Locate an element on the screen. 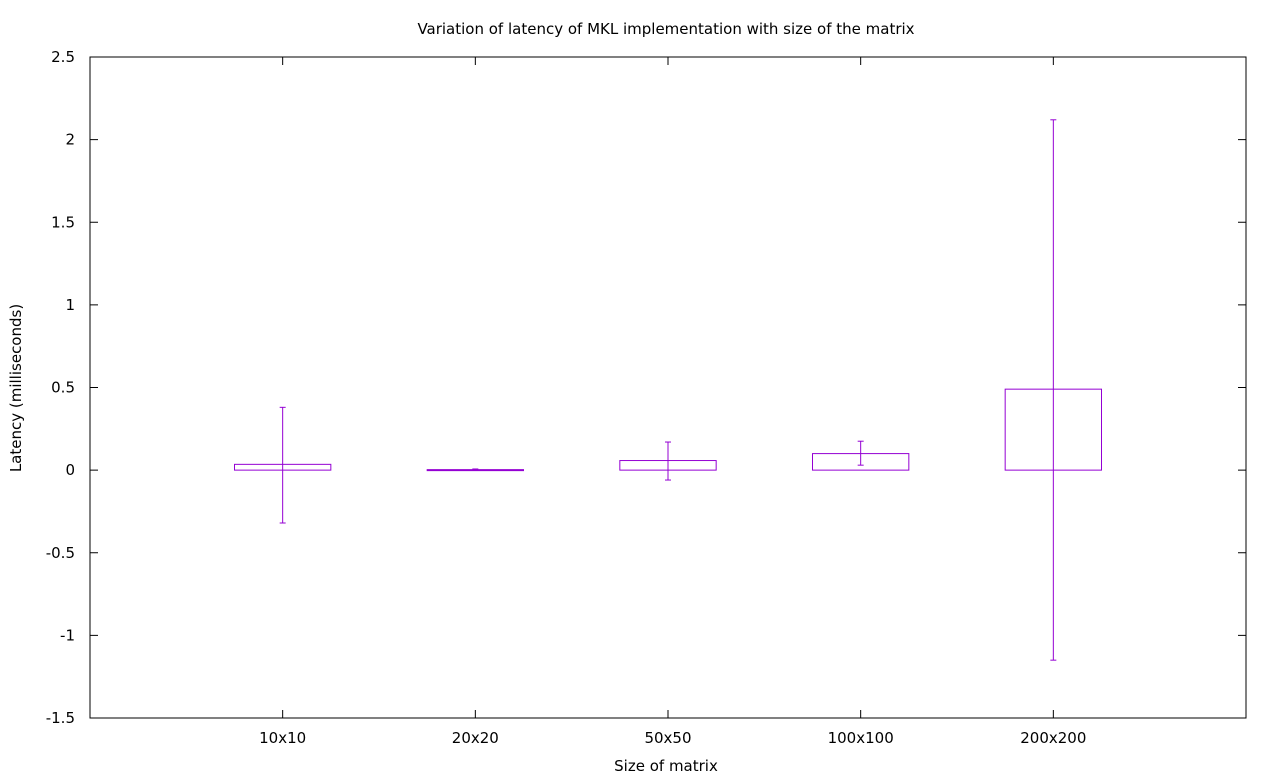 The height and width of the screenshot is (784, 1280). y-tick-label: 1.5 is located at coordinates (63, 222).